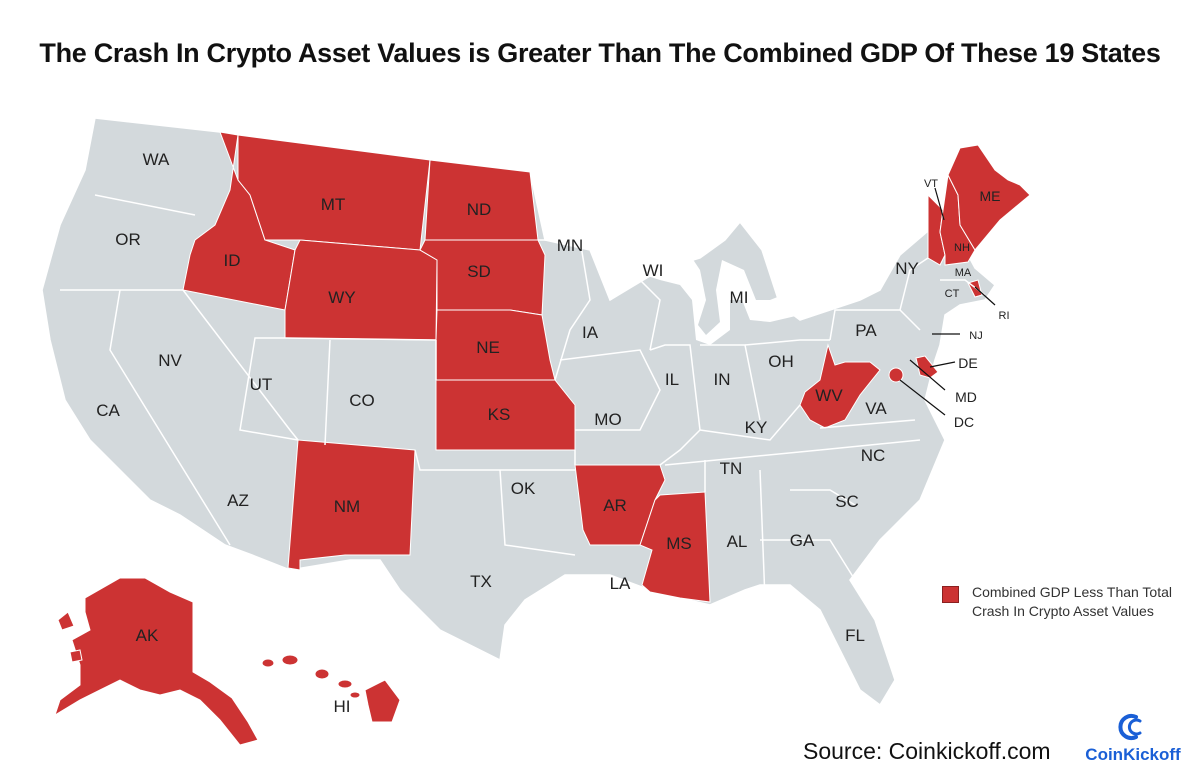  I want to click on label-ri: RI, so click(1004, 316).